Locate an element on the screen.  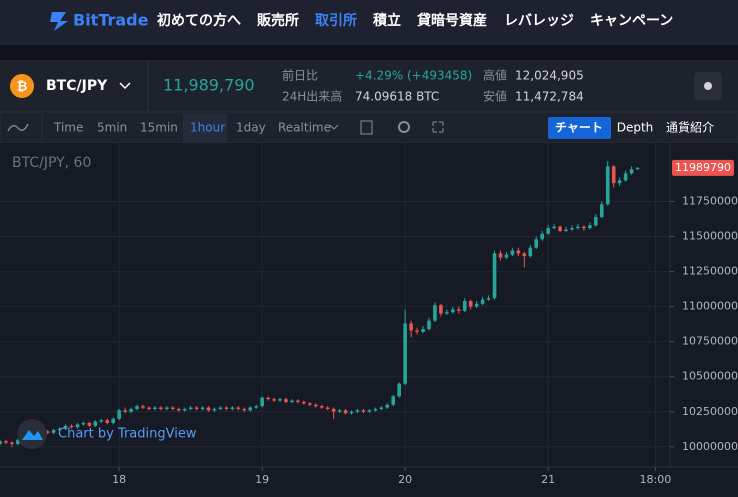
tab: Depth is located at coordinates (635, 128).